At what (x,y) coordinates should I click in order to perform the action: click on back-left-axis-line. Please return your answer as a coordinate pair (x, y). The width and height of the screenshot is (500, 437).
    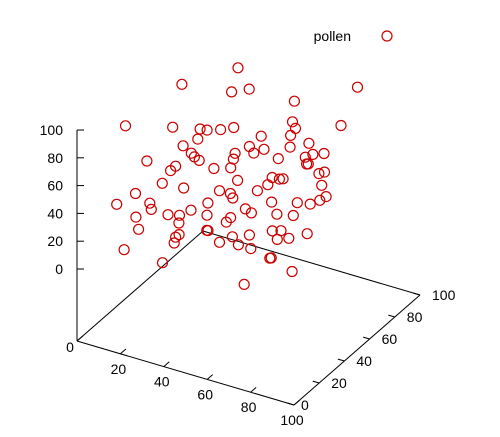
    Looking at the image, I should click on (140, 286).